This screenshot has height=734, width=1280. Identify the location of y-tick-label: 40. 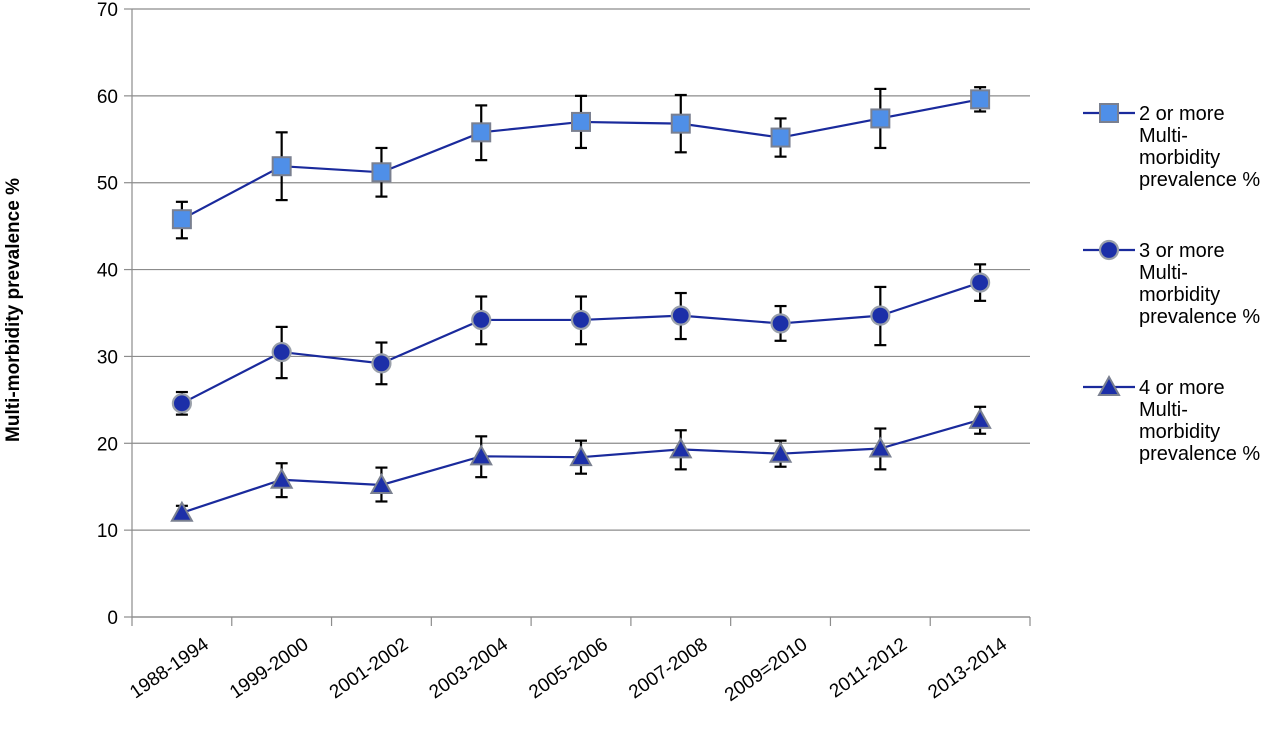
(107, 271).